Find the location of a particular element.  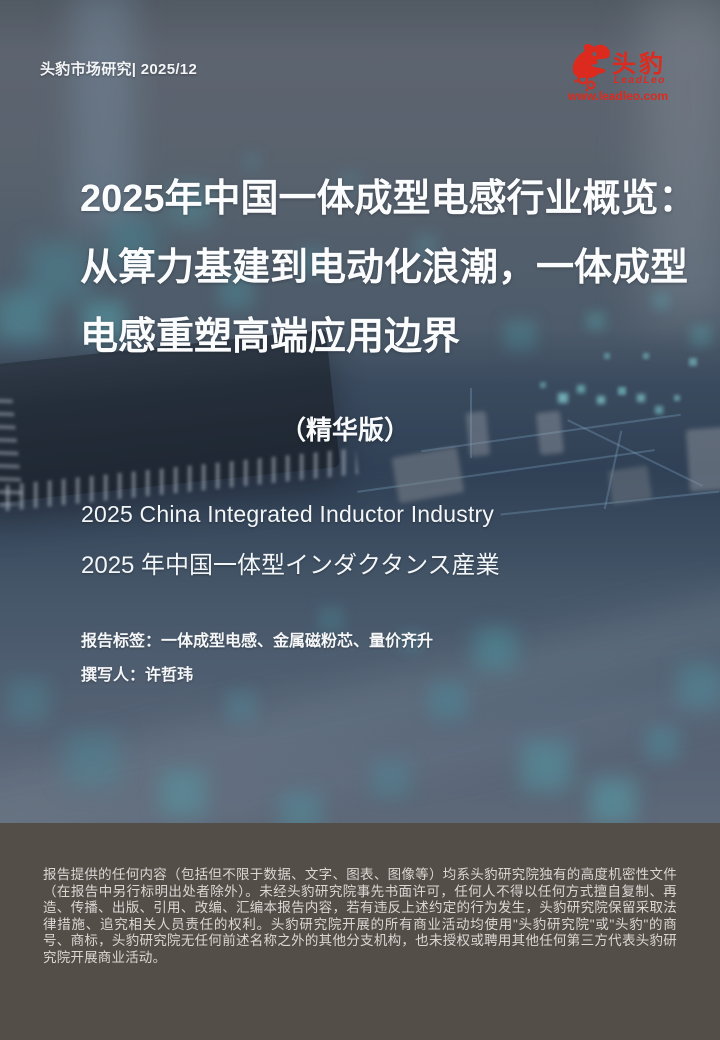

logo-website-link: www.leadleo.com is located at coordinates (618, 96).